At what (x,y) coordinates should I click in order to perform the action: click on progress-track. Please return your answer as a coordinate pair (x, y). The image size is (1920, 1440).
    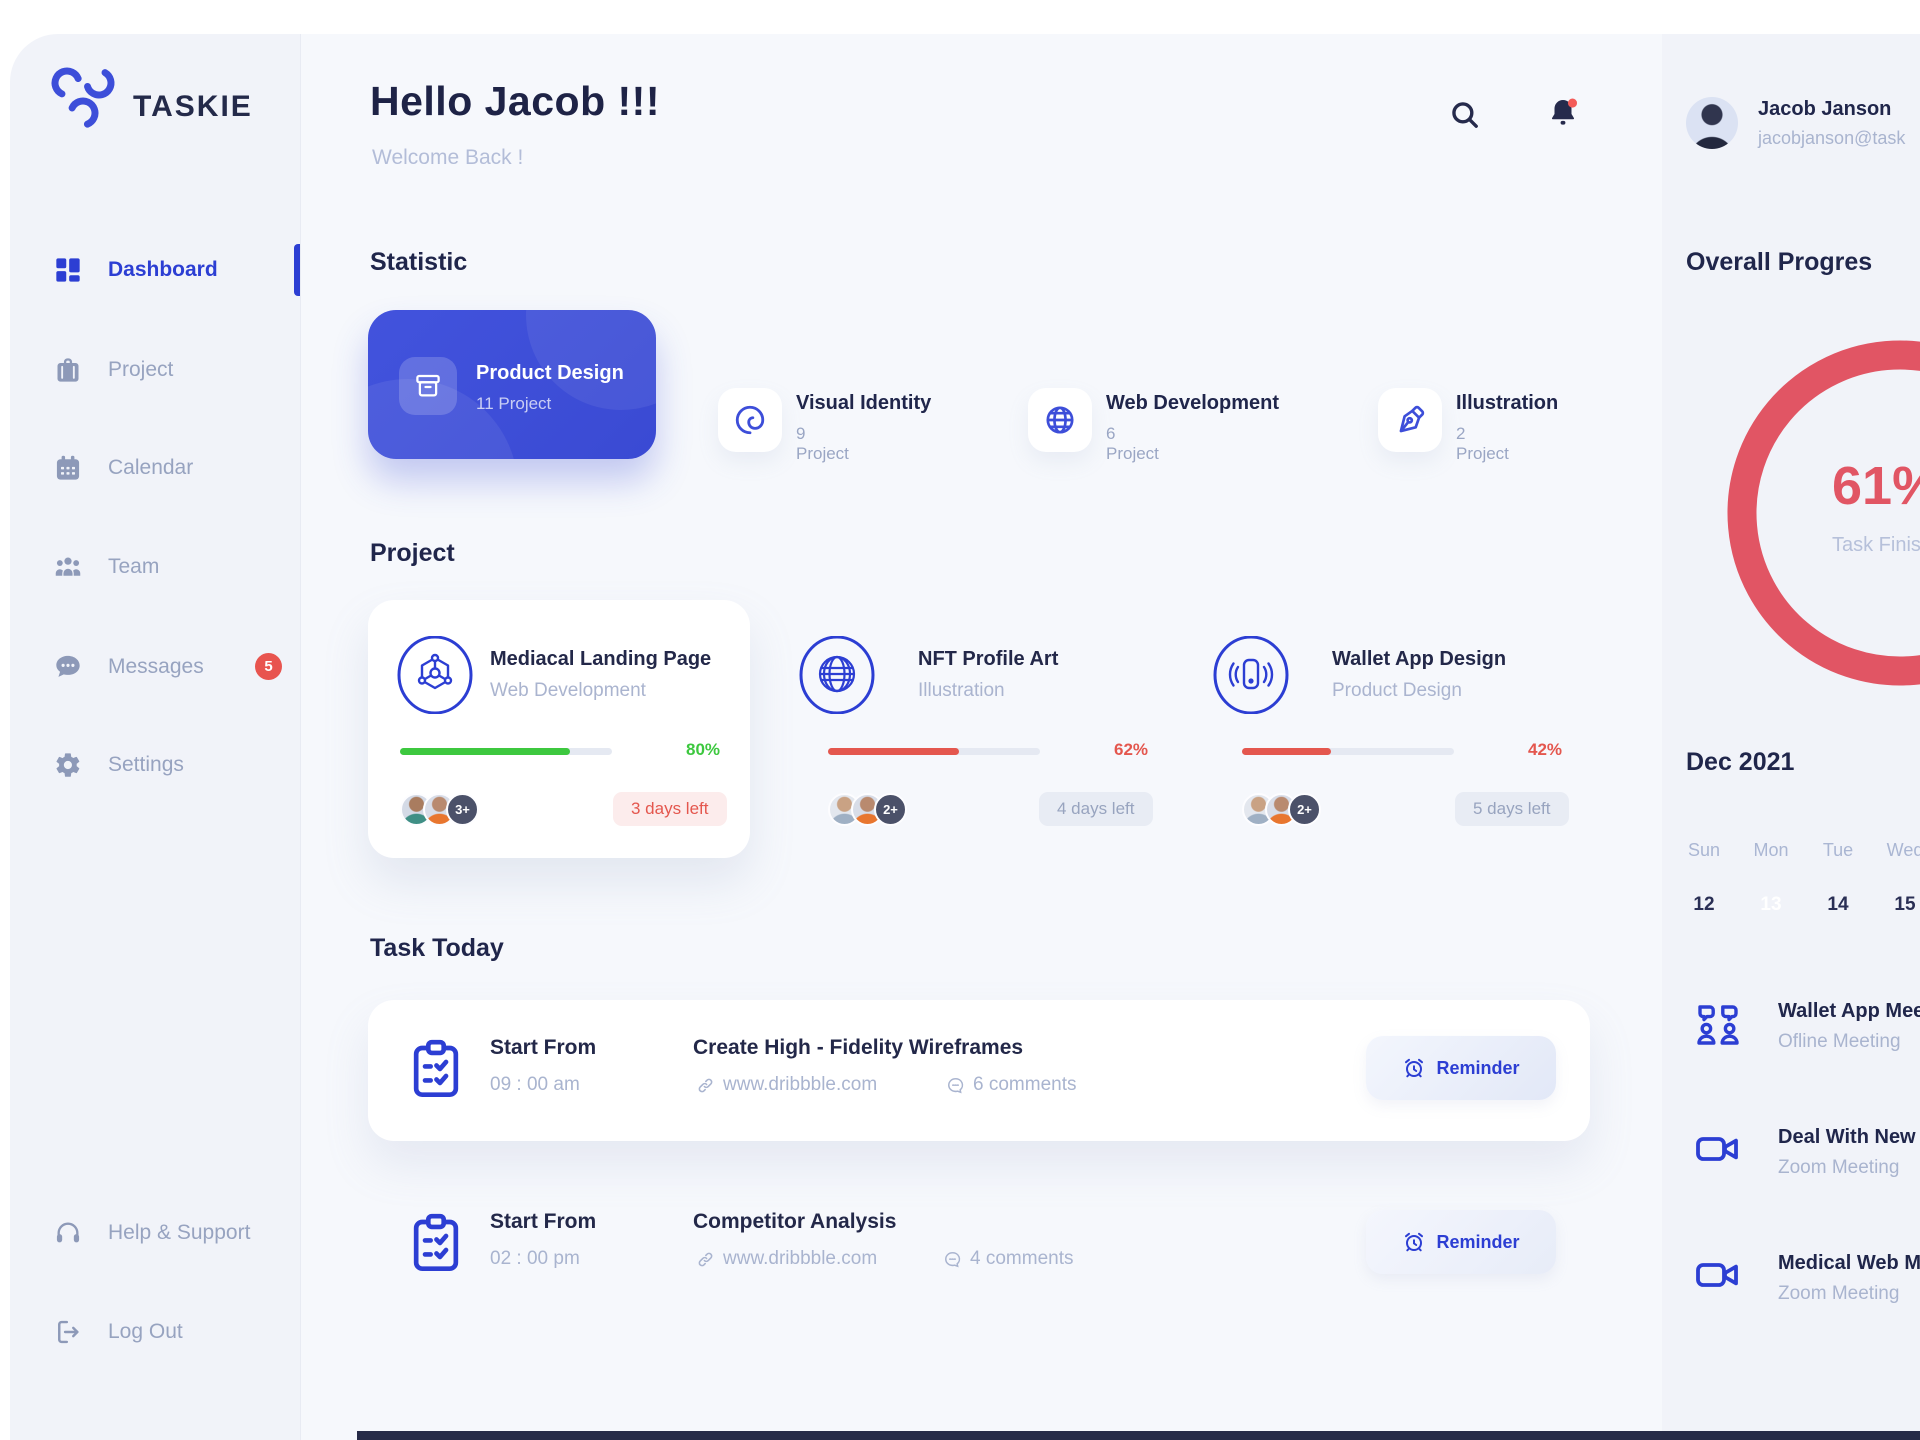
    Looking at the image, I should click on (506, 751).